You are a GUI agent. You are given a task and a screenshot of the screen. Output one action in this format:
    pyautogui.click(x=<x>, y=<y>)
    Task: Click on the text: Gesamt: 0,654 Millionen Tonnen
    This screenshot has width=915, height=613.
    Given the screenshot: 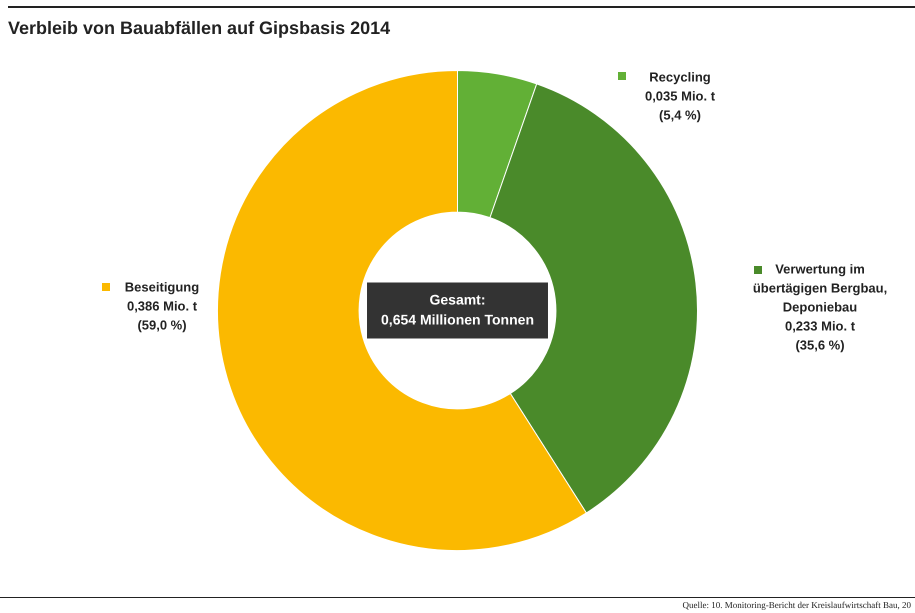 What is the action you would take?
    pyautogui.click(x=457, y=309)
    